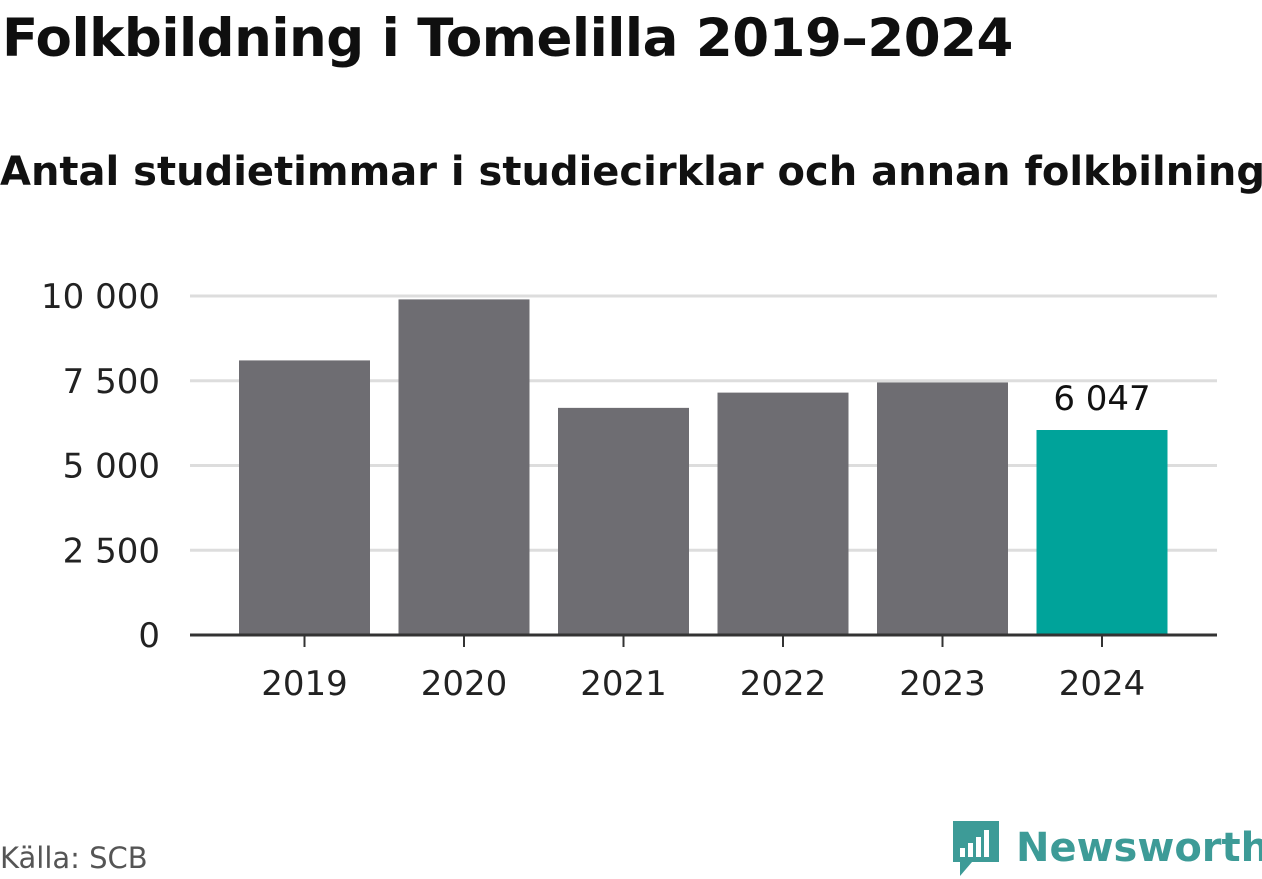 The width and height of the screenshot is (1262, 879). I want to click on x-tick-label: 2023, so click(942, 684).